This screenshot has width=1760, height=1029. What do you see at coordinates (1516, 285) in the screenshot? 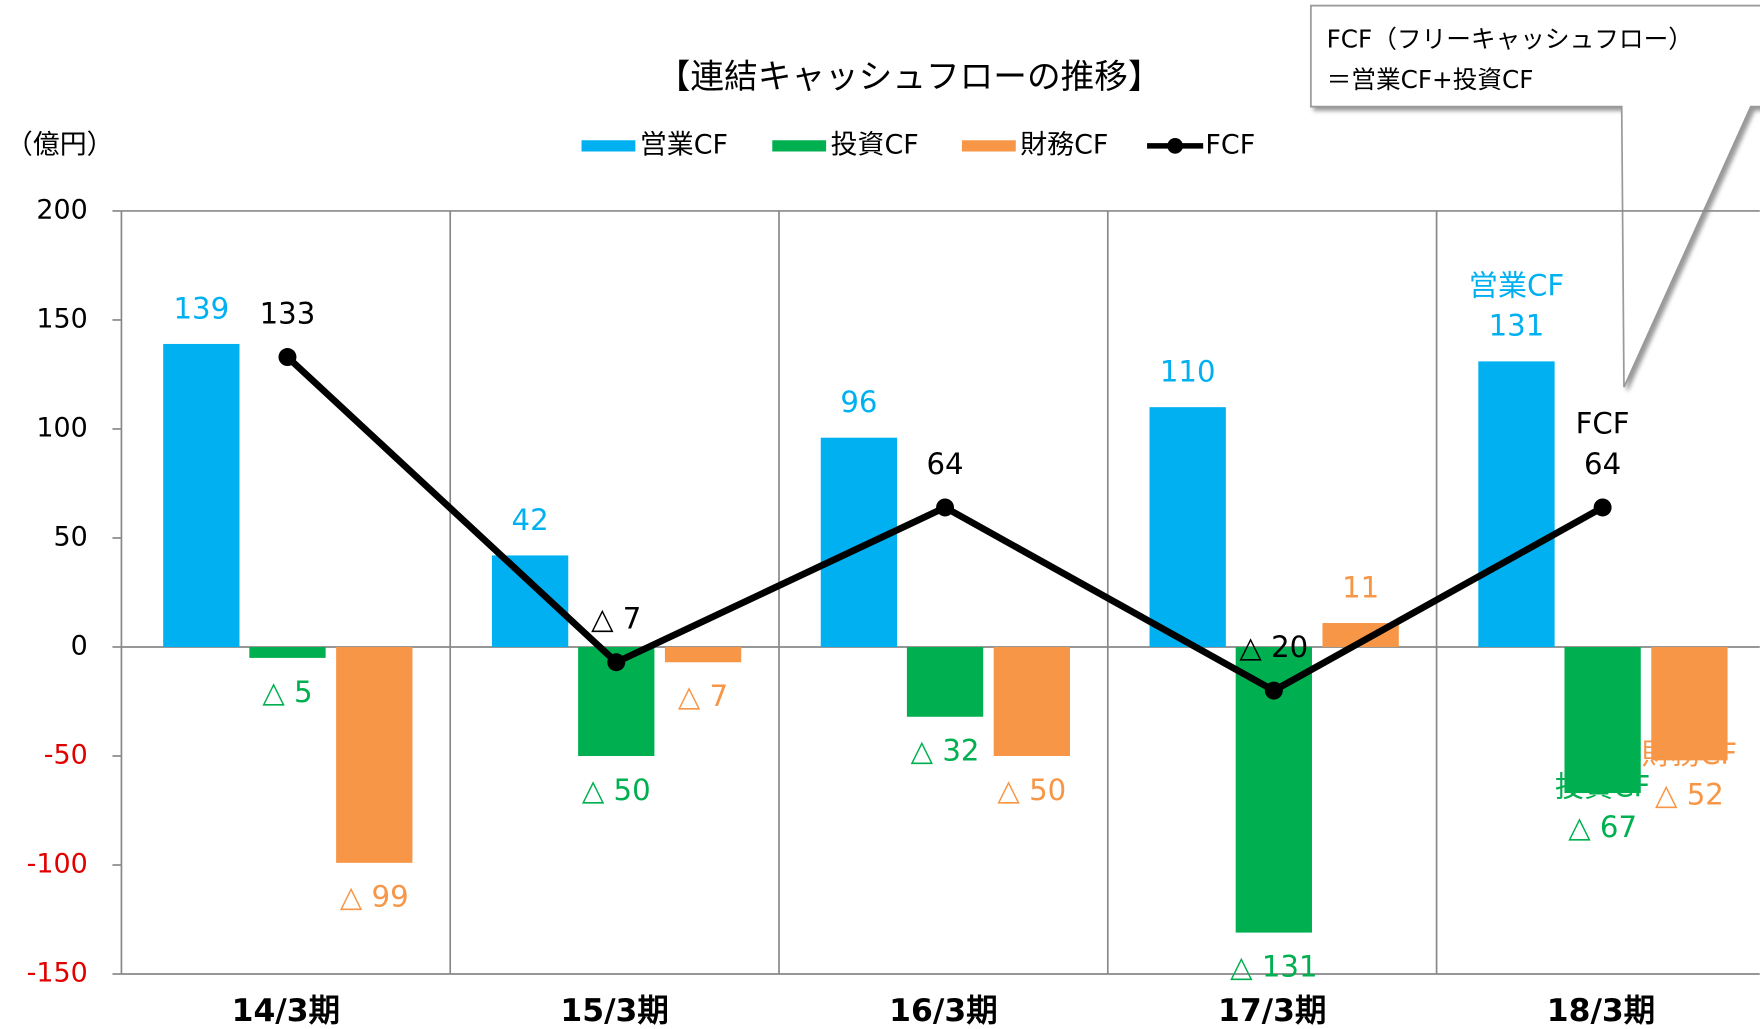
I see `series-name-label: 営業CF` at bounding box center [1516, 285].